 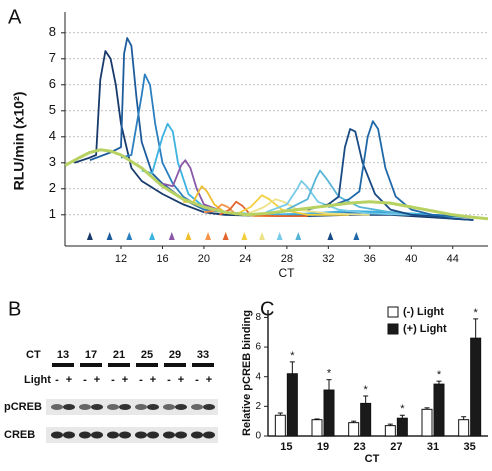 I want to click on ct-label: CT, so click(x=33, y=355).